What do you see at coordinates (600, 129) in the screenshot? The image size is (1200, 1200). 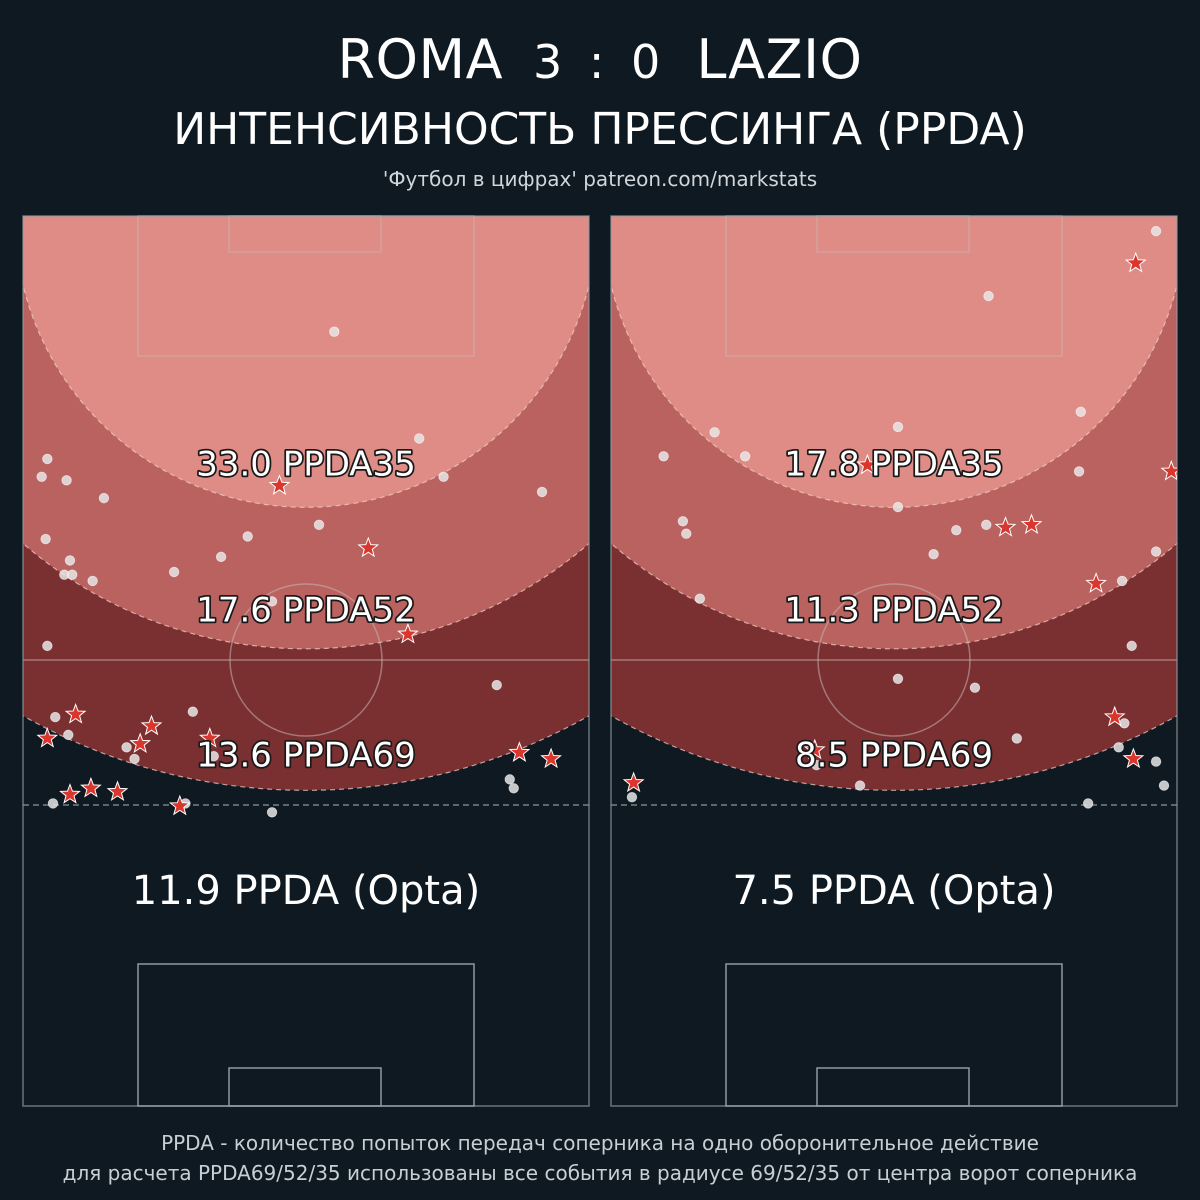 I see `chart-subtitle: ИНТЕНСИВНОСТЬ ПРЕССИНГА (PPDA)` at bounding box center [600, 129].